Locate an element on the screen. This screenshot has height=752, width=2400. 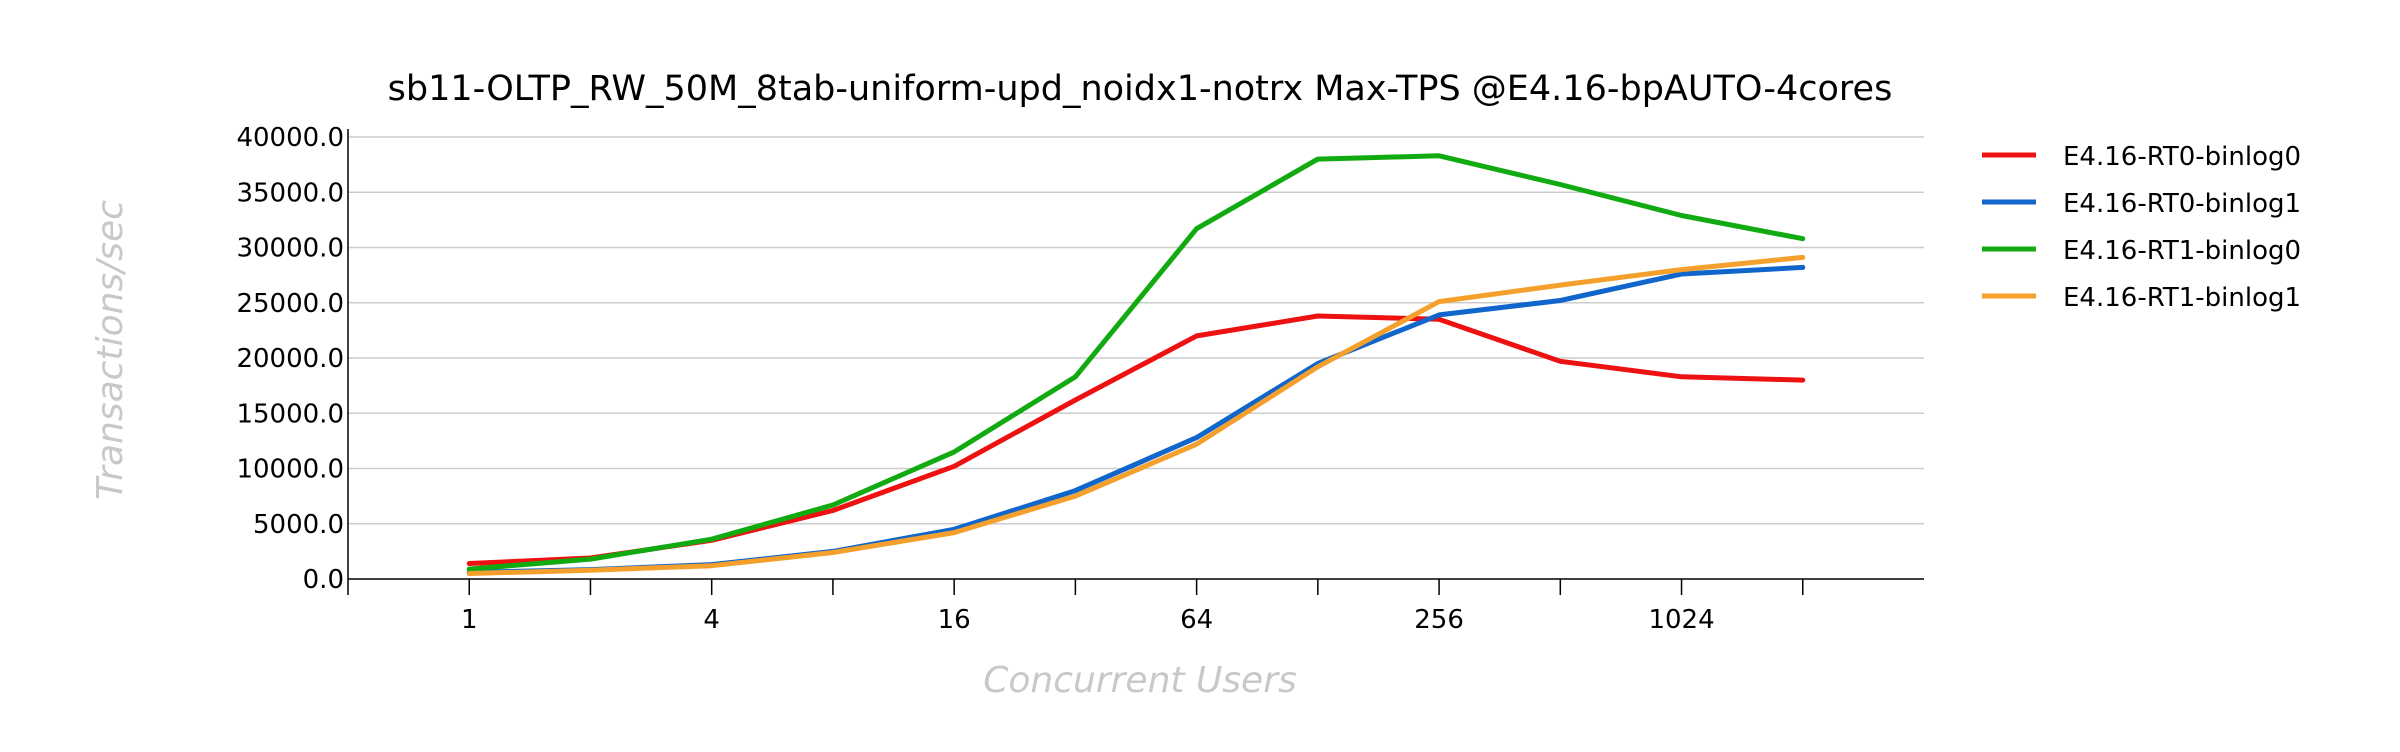
legend-label: E4.16-RT1-binlog1 is located at coordinates (2182, 298).